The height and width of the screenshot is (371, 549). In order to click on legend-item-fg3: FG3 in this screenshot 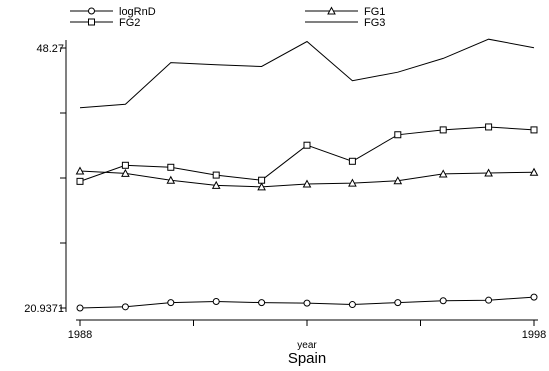, I will do `click(345, 23)`.